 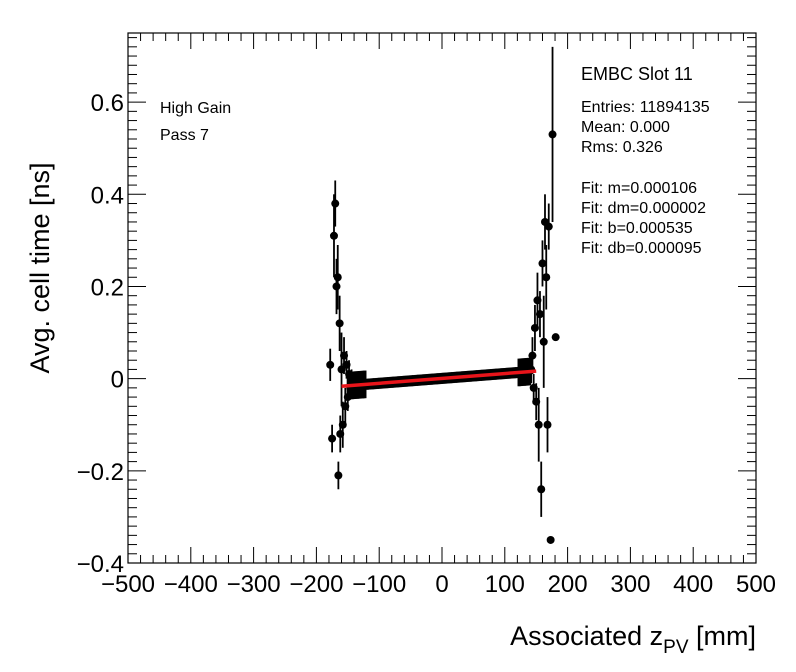 I want to click on x-tick-label: 400, so click(x=693, y=584).